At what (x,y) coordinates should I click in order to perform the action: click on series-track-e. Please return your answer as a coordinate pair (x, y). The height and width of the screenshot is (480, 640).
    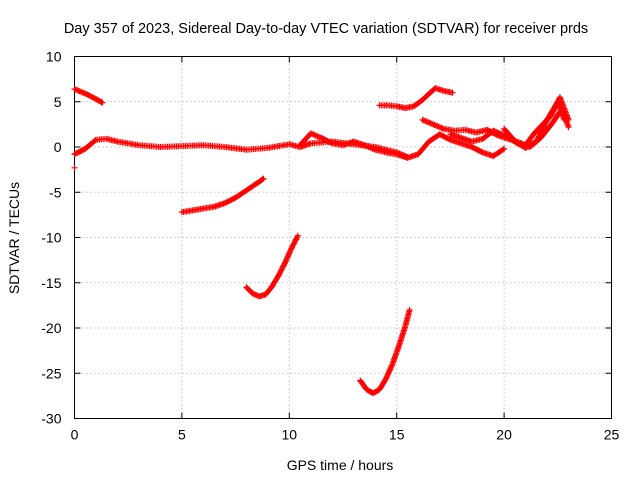
    Looking at the image, I should click on (385, 351).